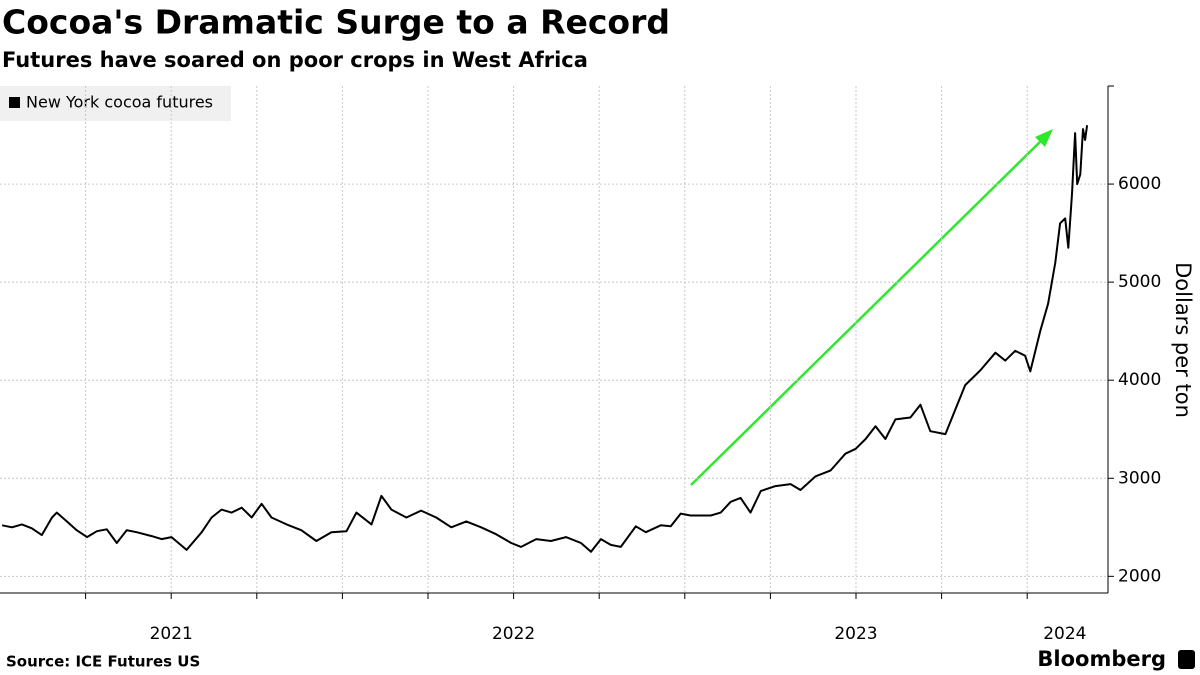 The image size is (1200, 675). What do you see at coordinates (1186, 659) in the screenshot?
I see `logo-icon` at bounding box center [1186, 659].